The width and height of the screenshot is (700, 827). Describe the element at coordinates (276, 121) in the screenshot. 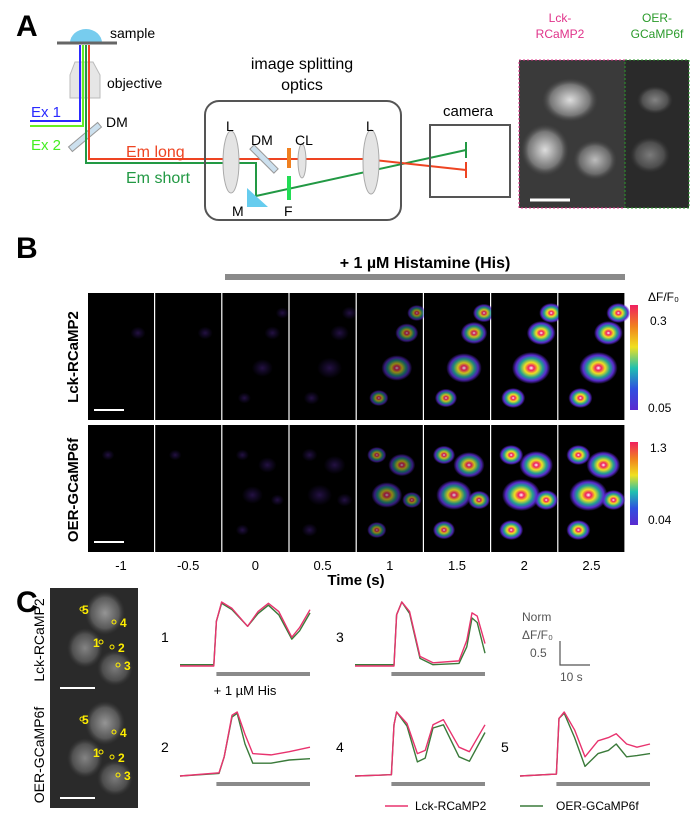

I see `em-short-beam` at that location.